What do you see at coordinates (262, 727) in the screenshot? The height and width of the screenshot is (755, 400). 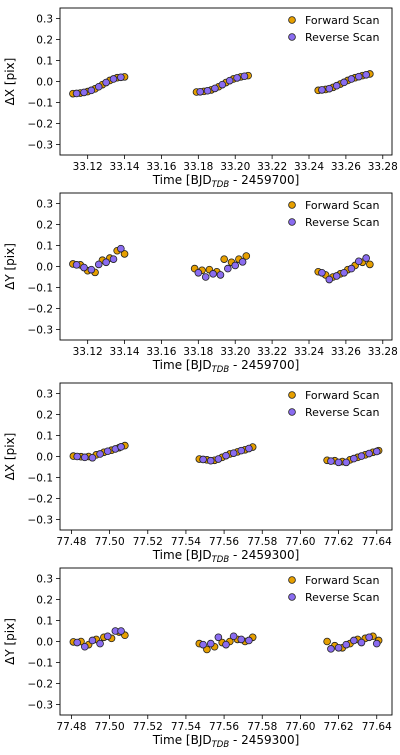 I see `x-tick-label: 77.58` at bounding box center [262, 727].